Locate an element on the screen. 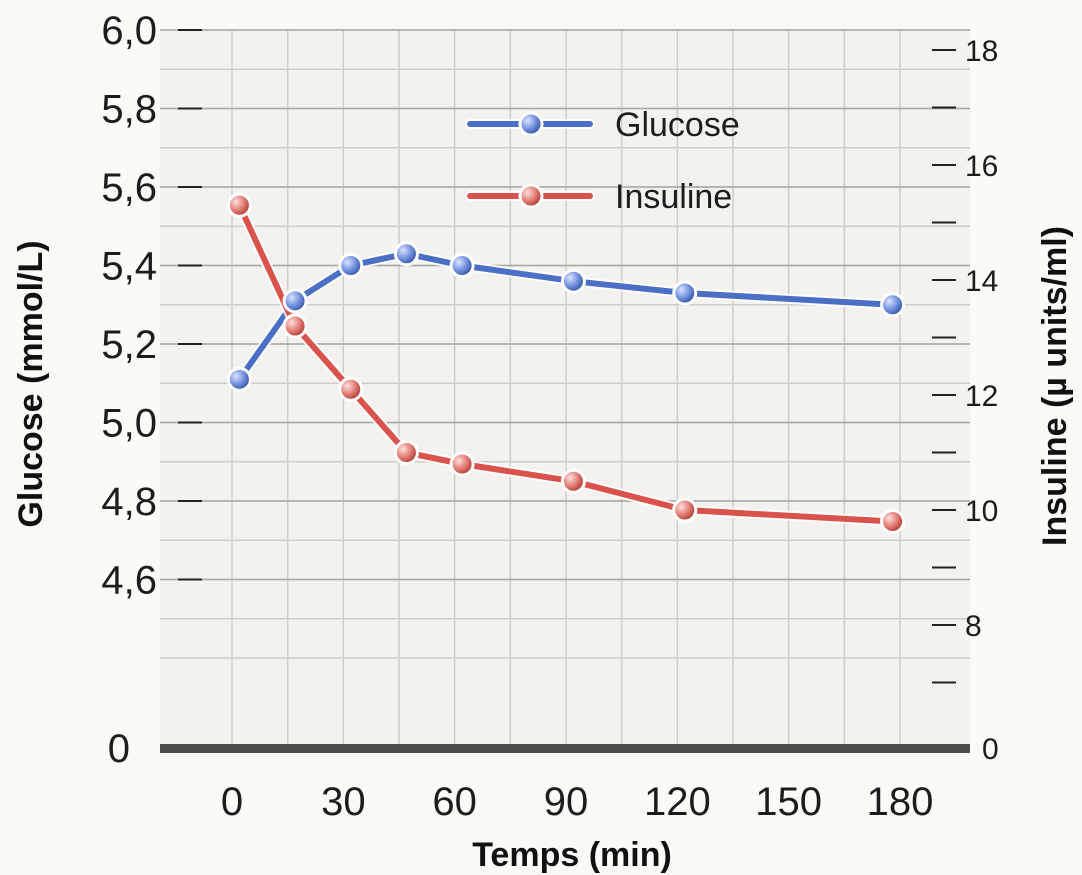 The width and height of the screenshot is (1082, 875). bottom-tick-label: 90 is located at coordinates (566, 802).